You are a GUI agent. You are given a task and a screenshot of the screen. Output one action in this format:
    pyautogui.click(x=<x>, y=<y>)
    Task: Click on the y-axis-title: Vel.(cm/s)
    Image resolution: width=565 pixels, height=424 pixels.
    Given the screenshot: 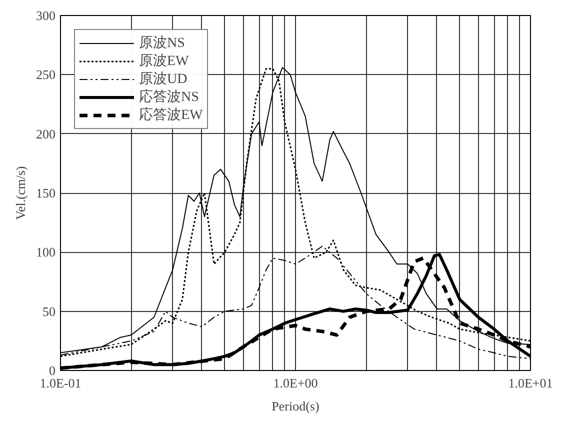 What is the action you would take?
    pyautogui.click(x=20, y=193)
    